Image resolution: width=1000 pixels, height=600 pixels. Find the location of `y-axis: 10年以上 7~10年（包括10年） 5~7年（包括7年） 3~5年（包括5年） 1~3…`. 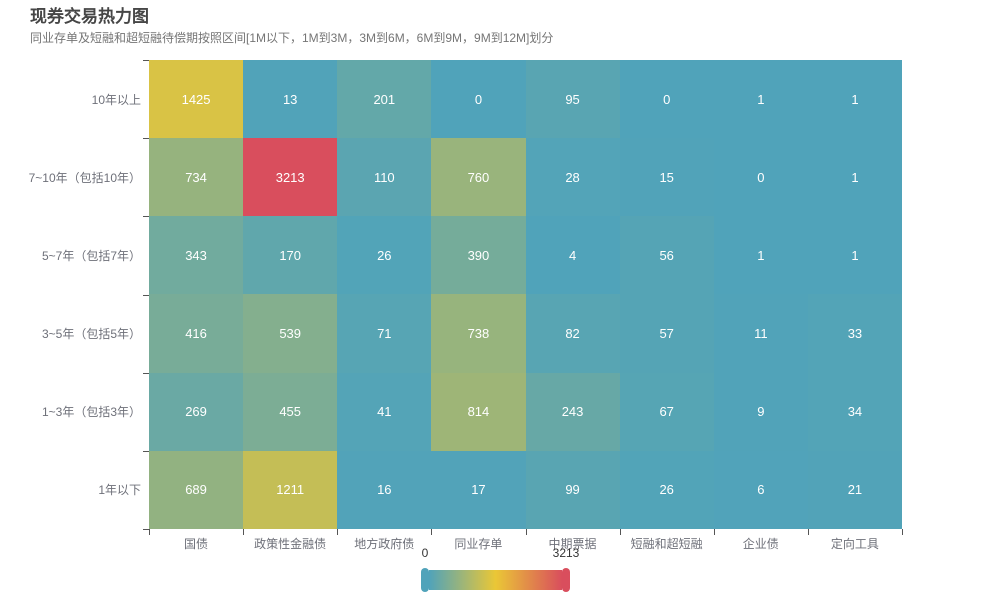

y-axis: 10年以上 7~10年（包括10年） 5~7年（包括7年） 3~5年（包括5年） 1~3… is located at coordinates (70, 294).